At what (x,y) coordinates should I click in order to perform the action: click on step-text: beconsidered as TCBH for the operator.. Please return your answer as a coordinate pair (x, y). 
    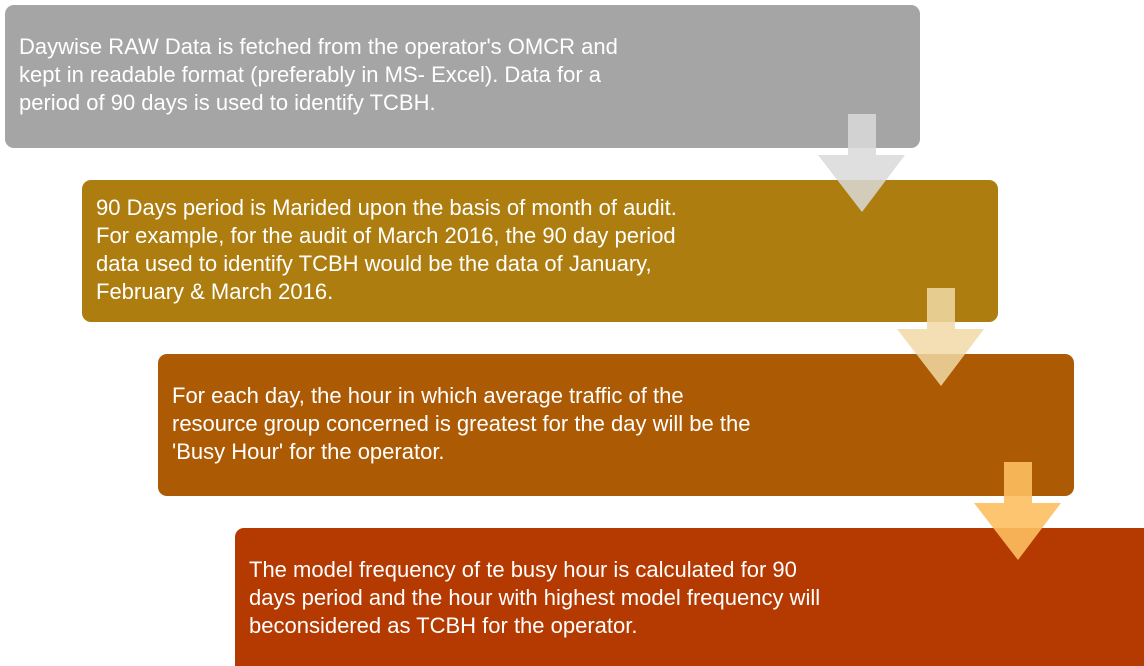
    Looking at the image, I should click on (443, 625).